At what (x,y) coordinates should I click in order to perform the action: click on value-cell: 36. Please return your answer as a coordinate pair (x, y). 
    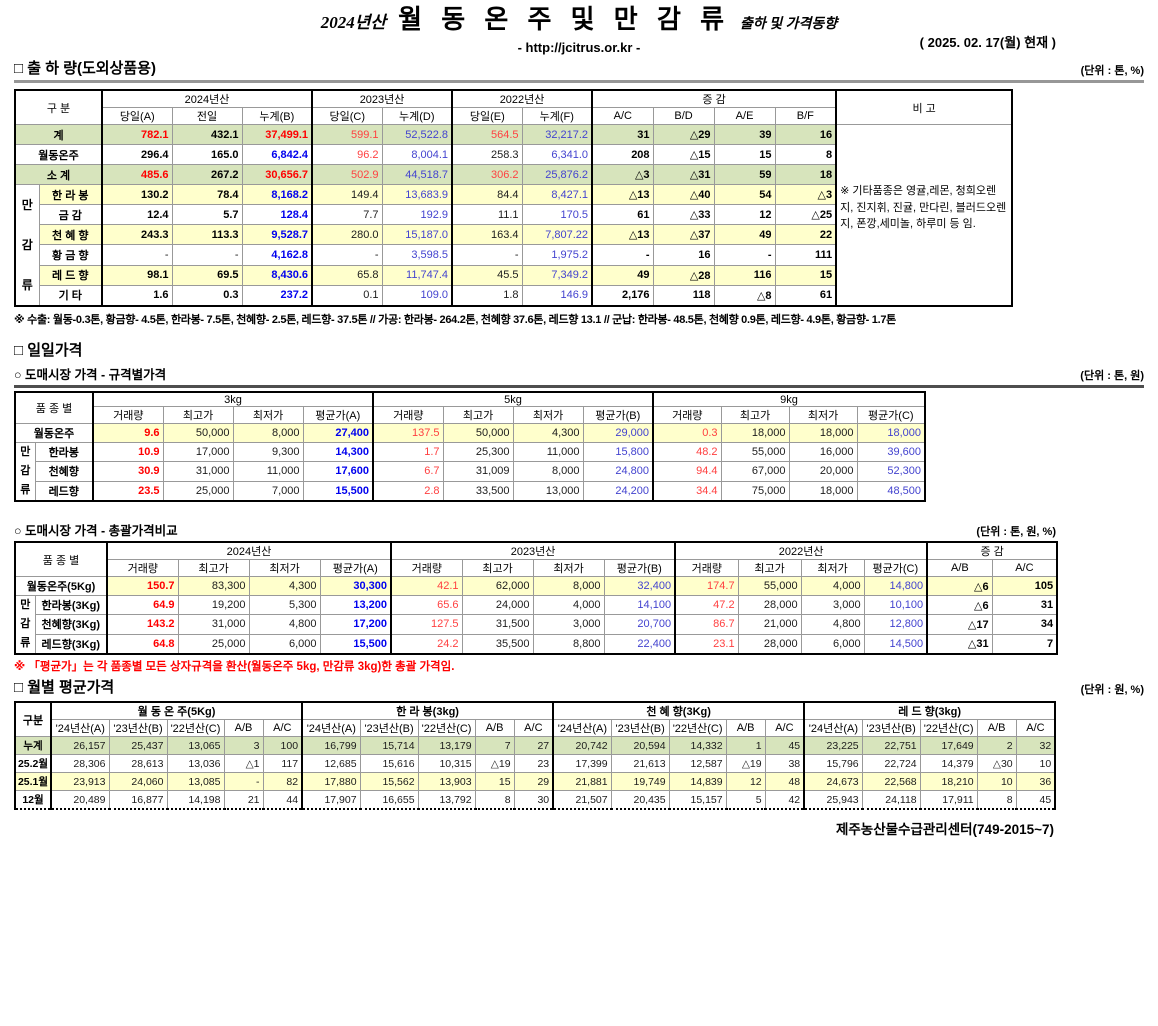
    Looking at the image, I should click on (1035, 781).